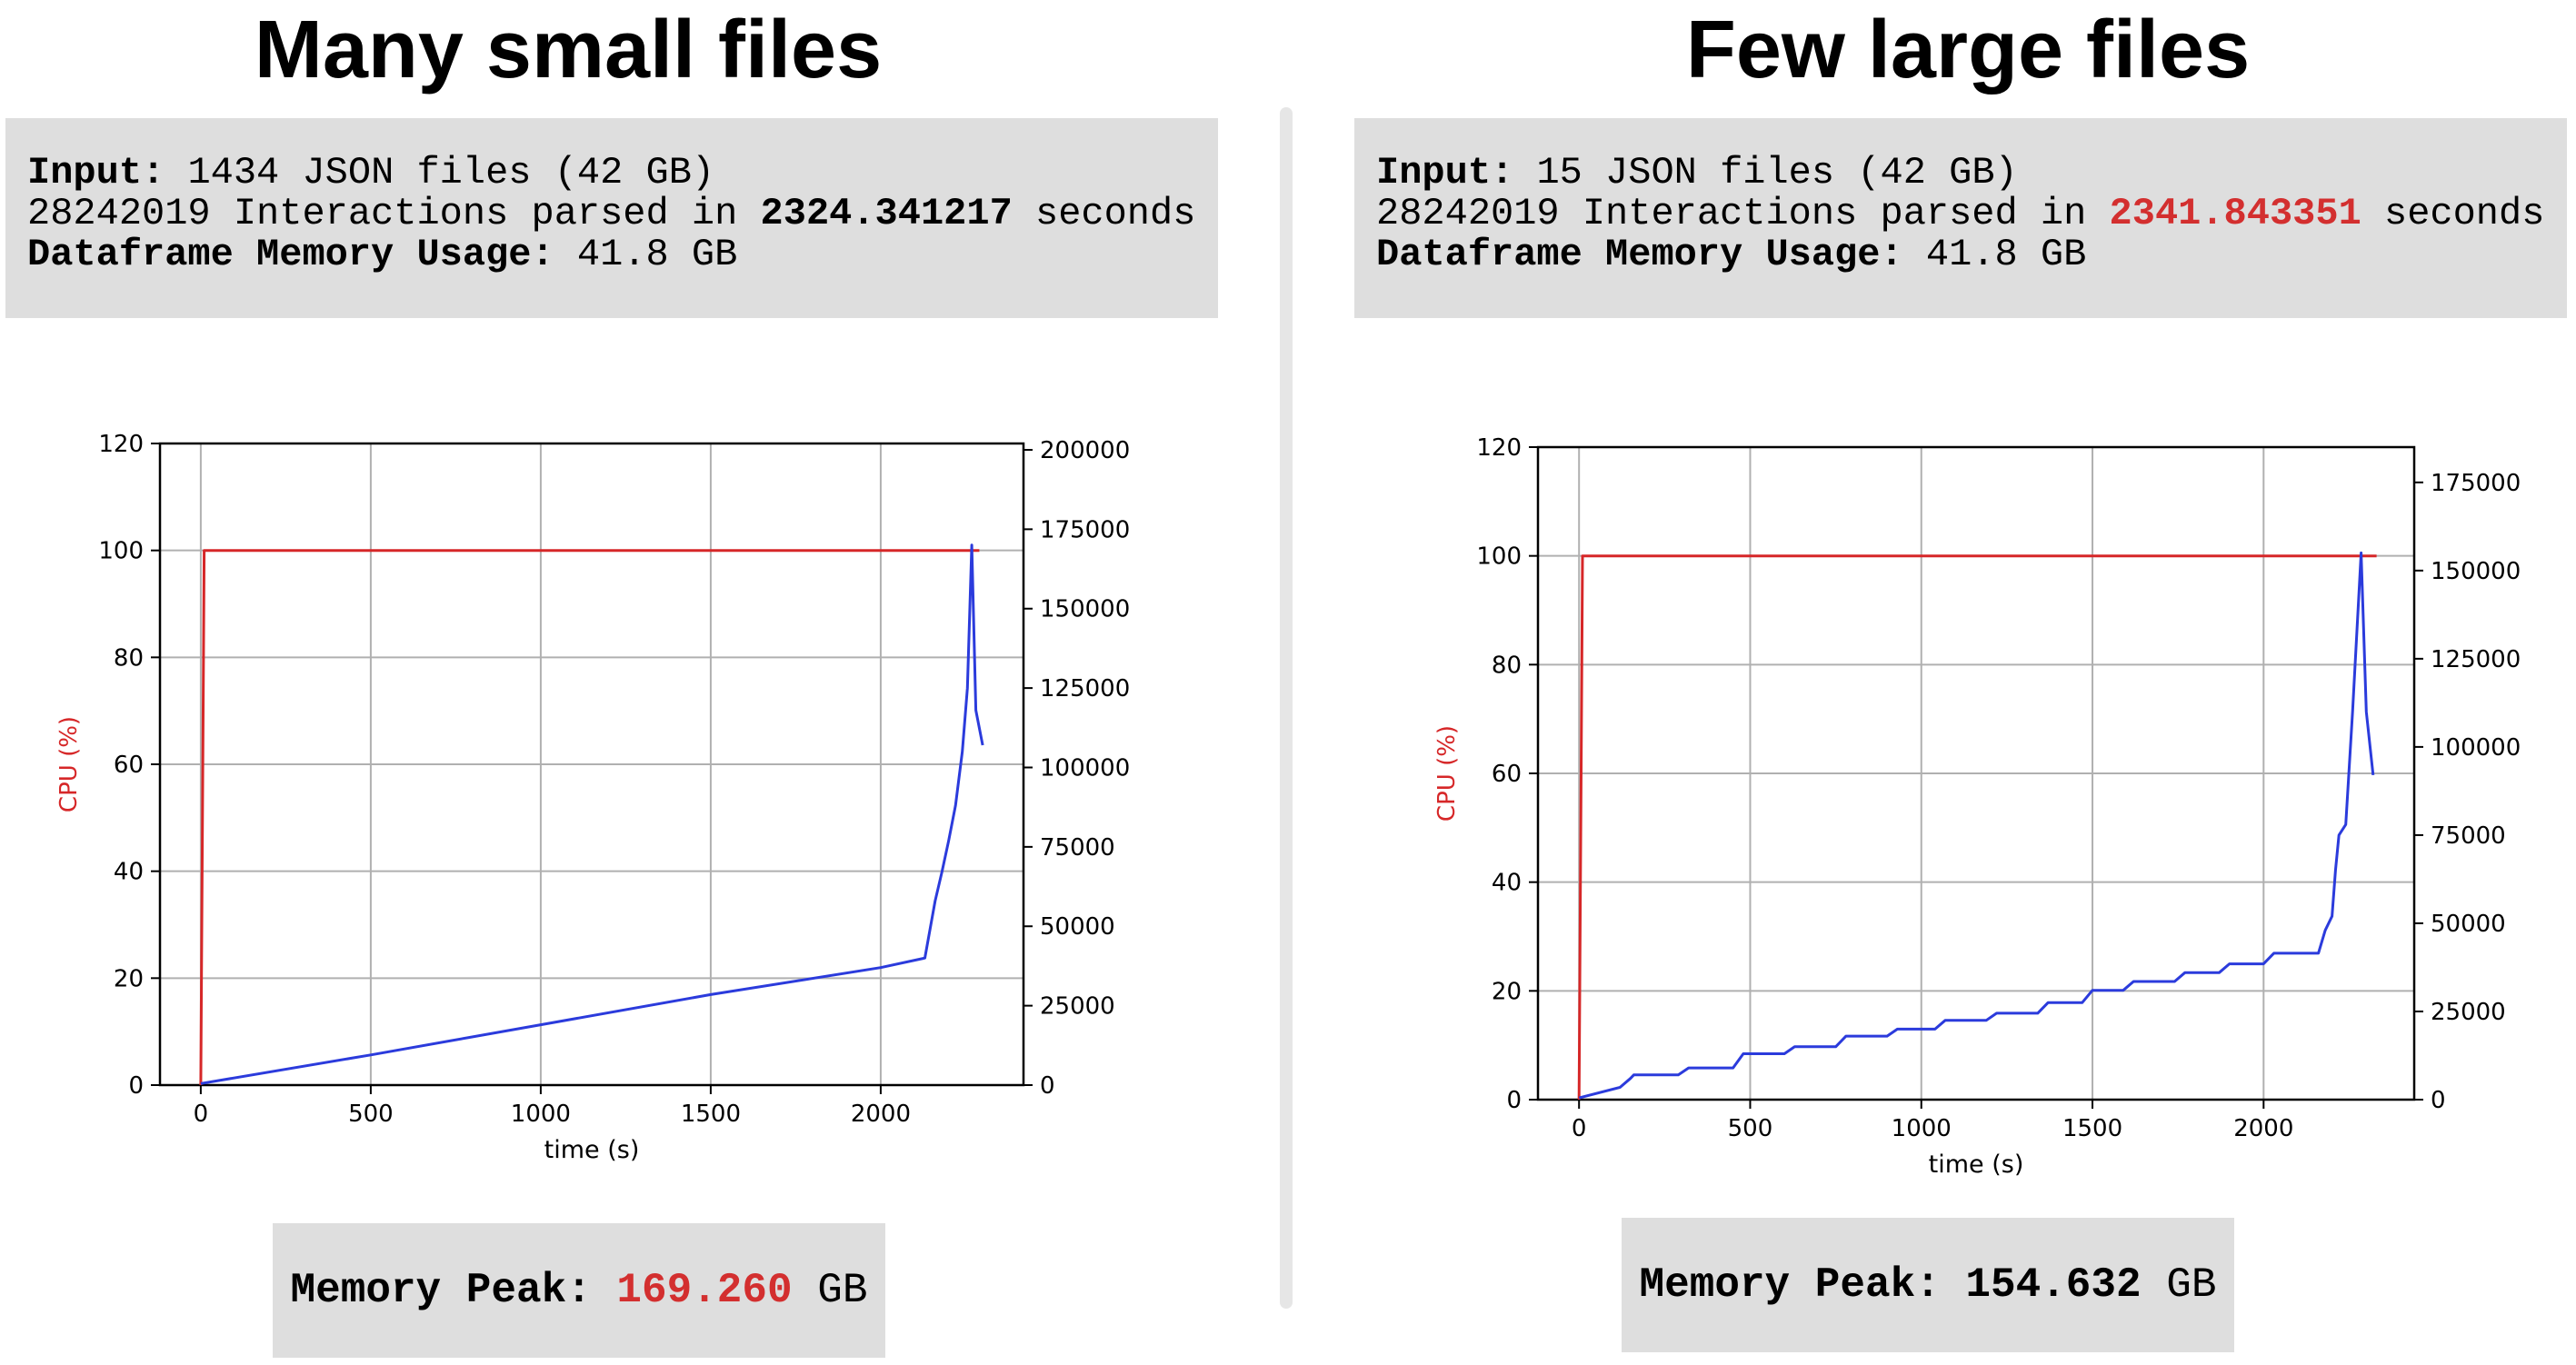 The image size is (2576, 1365). I want to click on panel-divider, so click(1286, 708).